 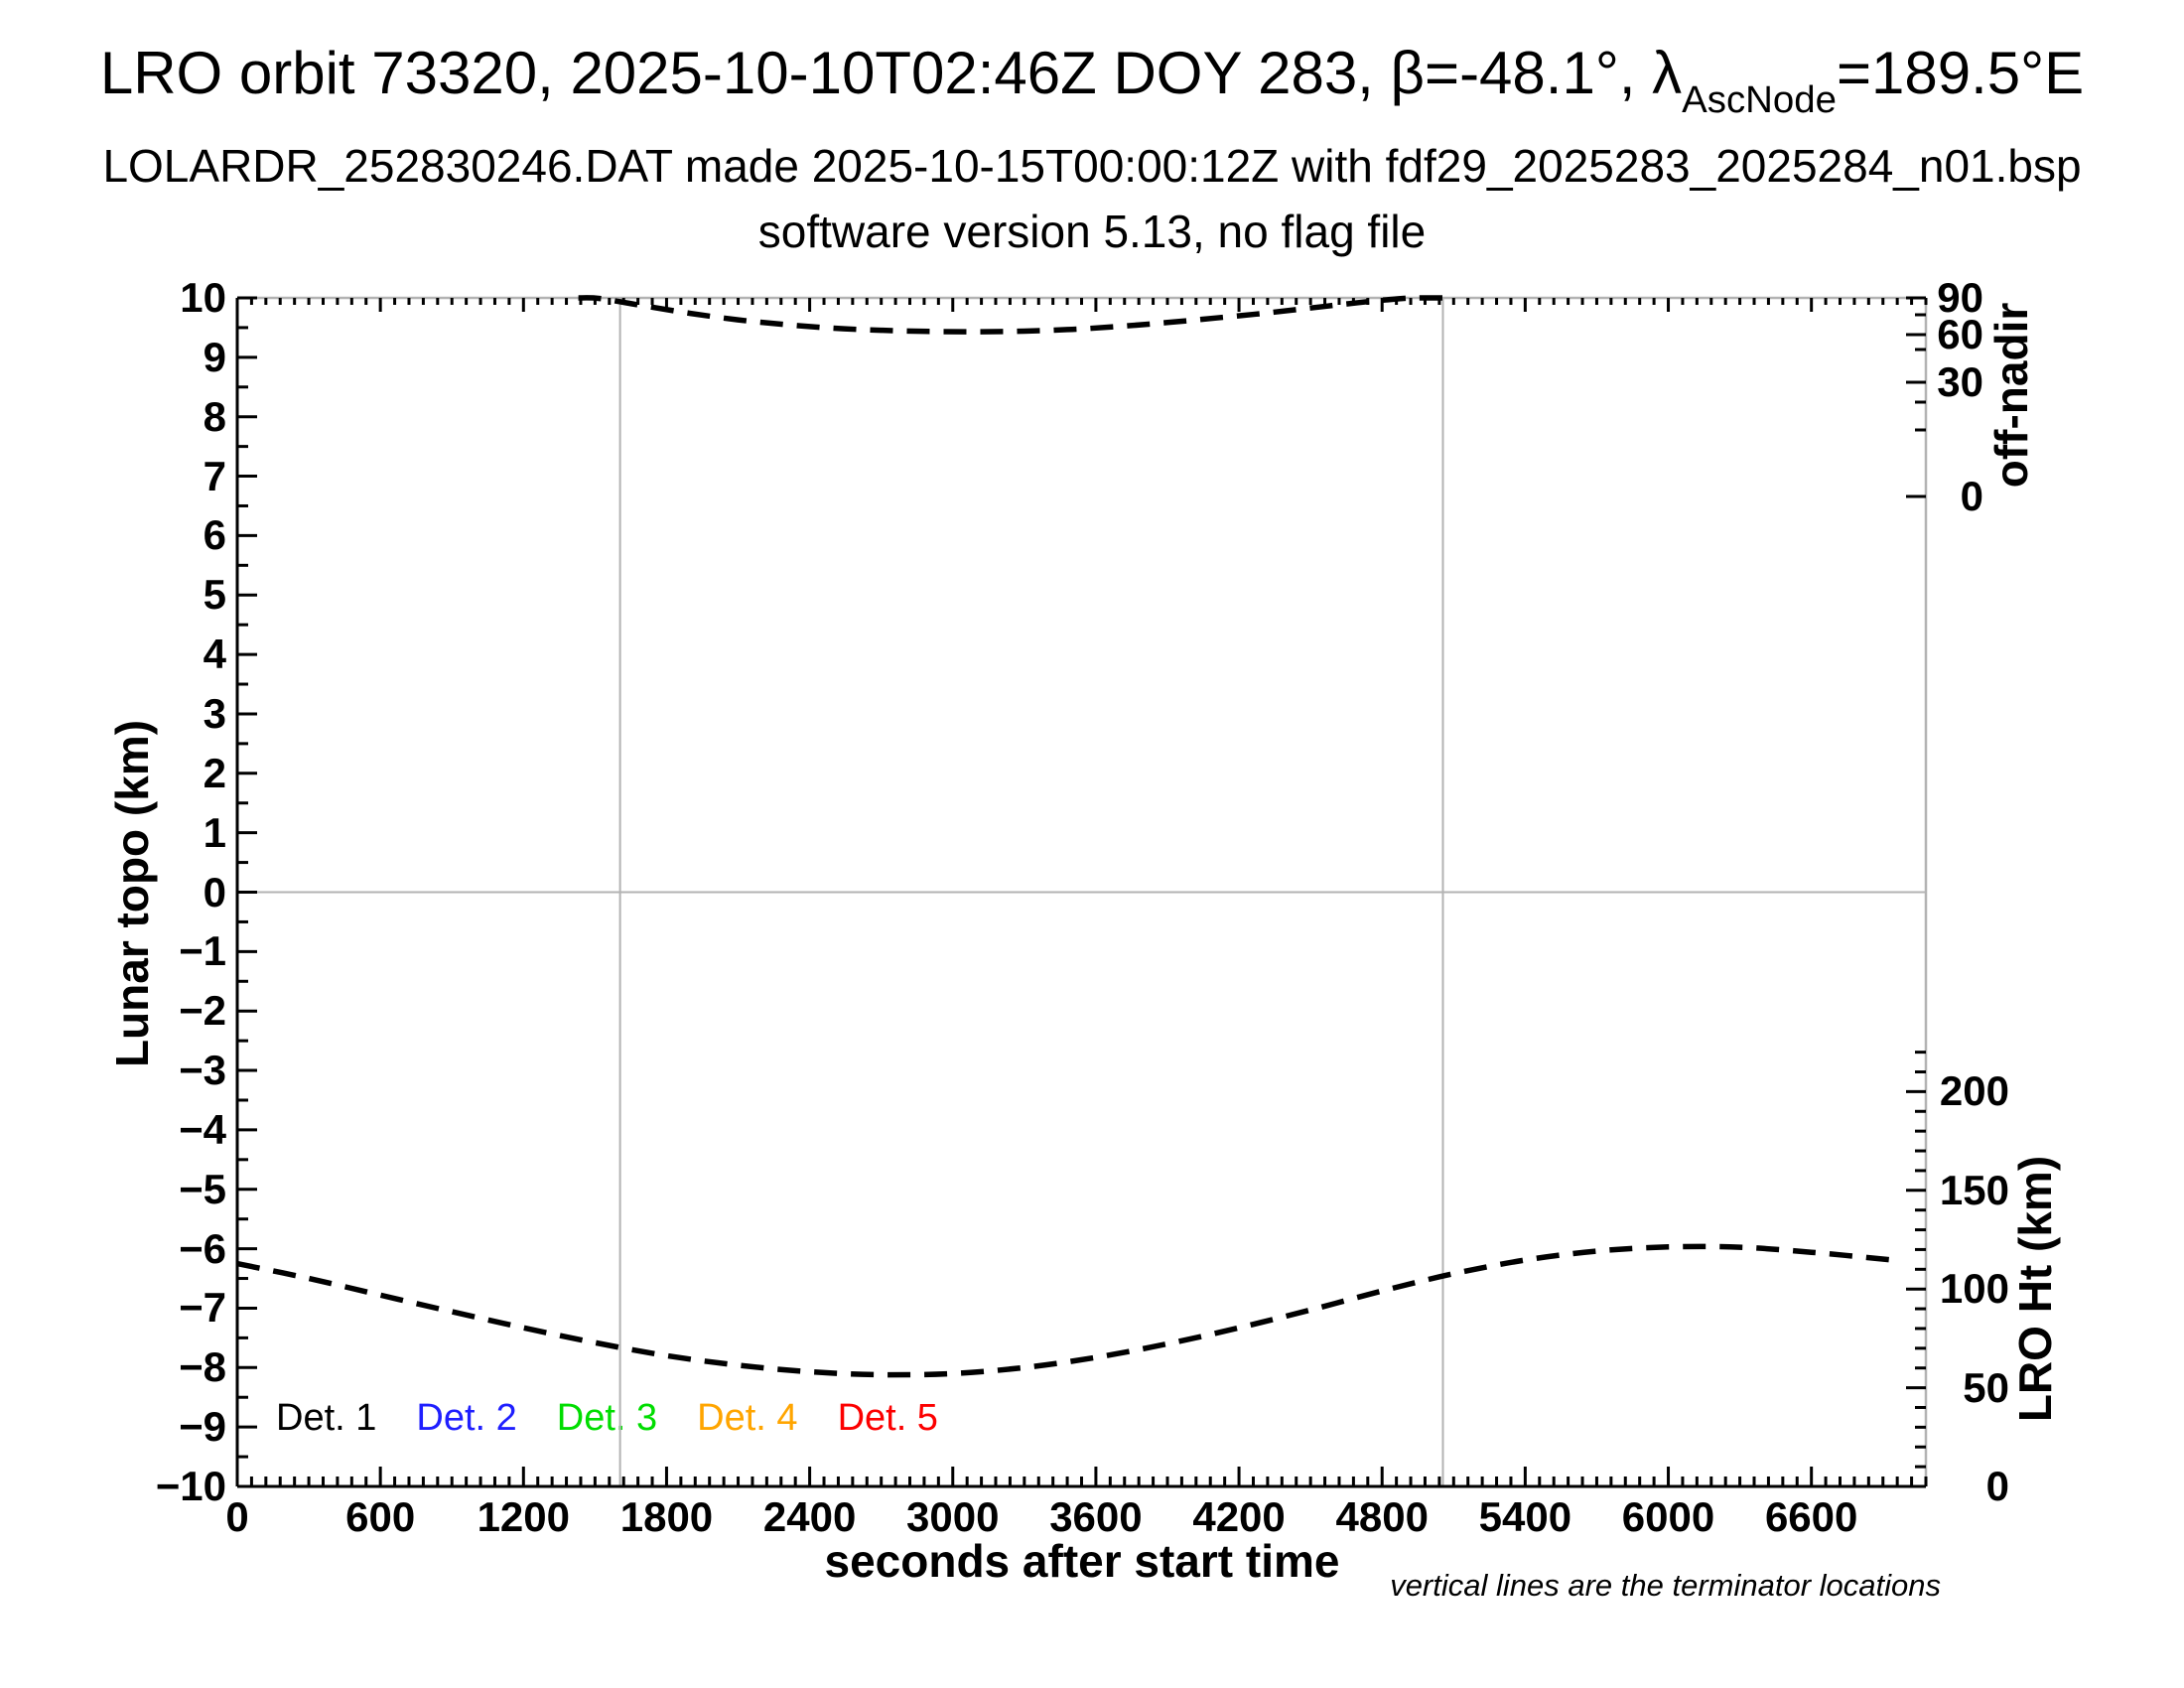 I want to click on lro-ht-tick-label-100: 100, so click(x=1974, y=1289).